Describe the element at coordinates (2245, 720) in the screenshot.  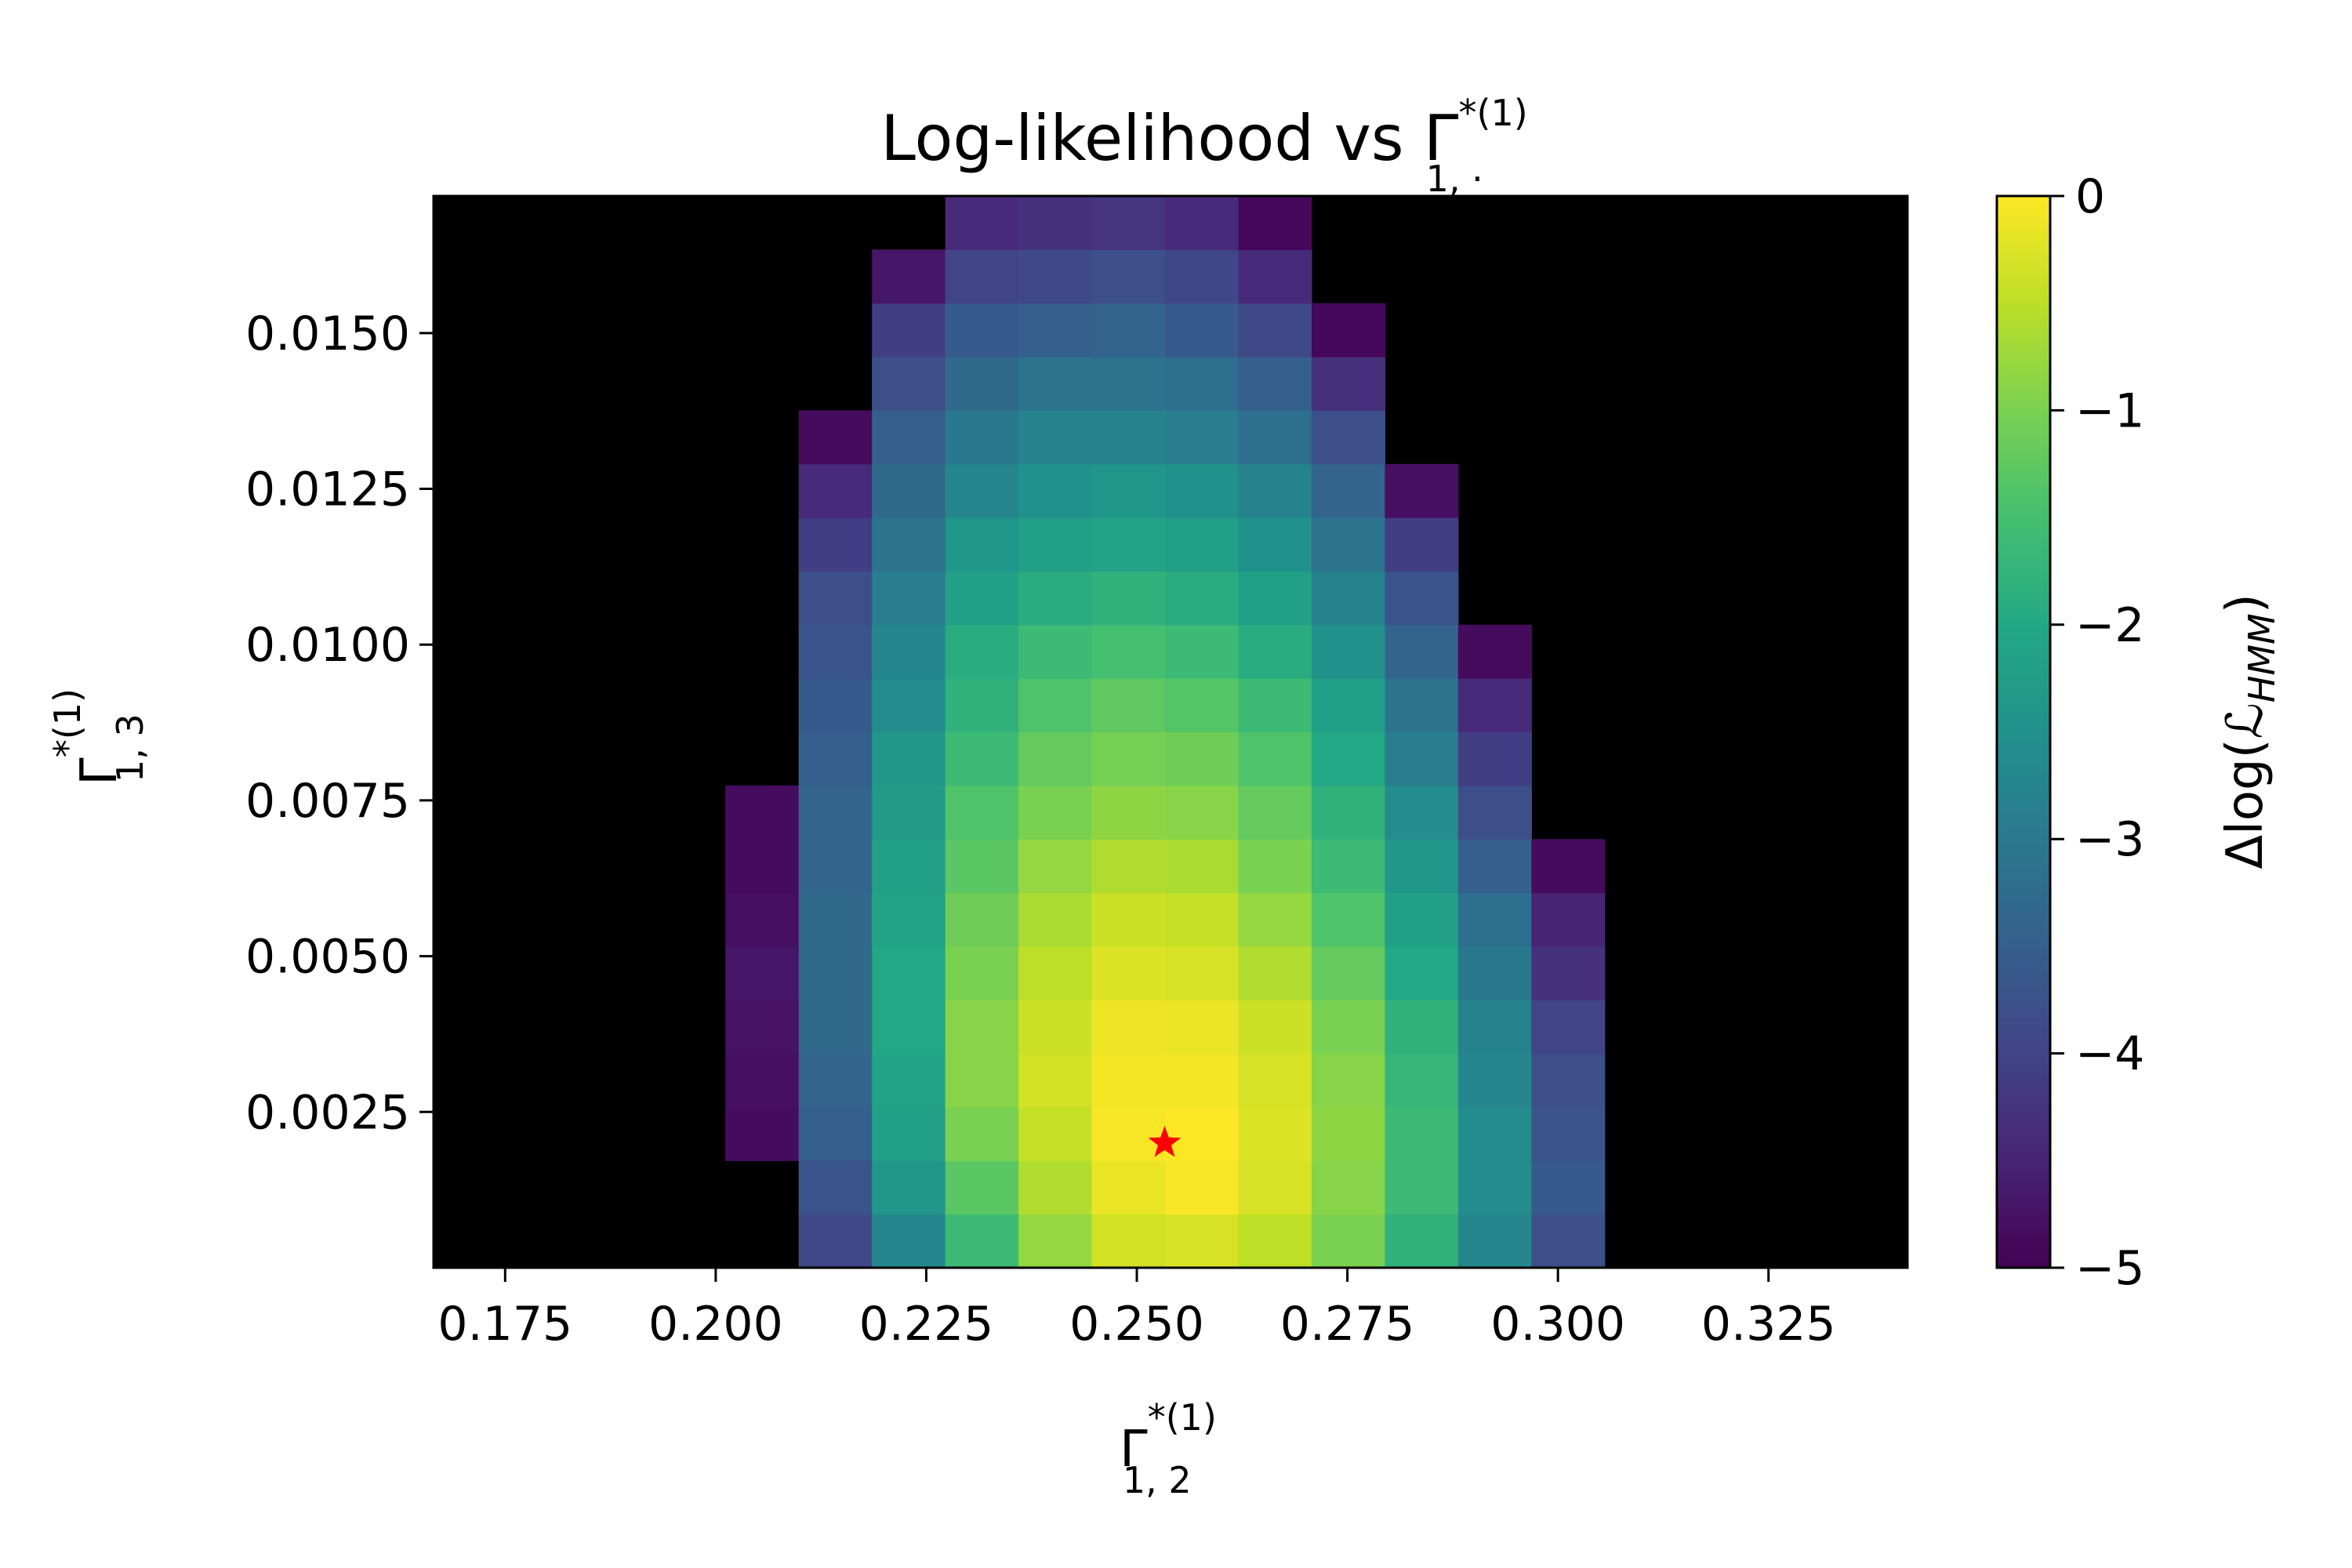
I see `colorbar-label-script: ℒ` at that location.